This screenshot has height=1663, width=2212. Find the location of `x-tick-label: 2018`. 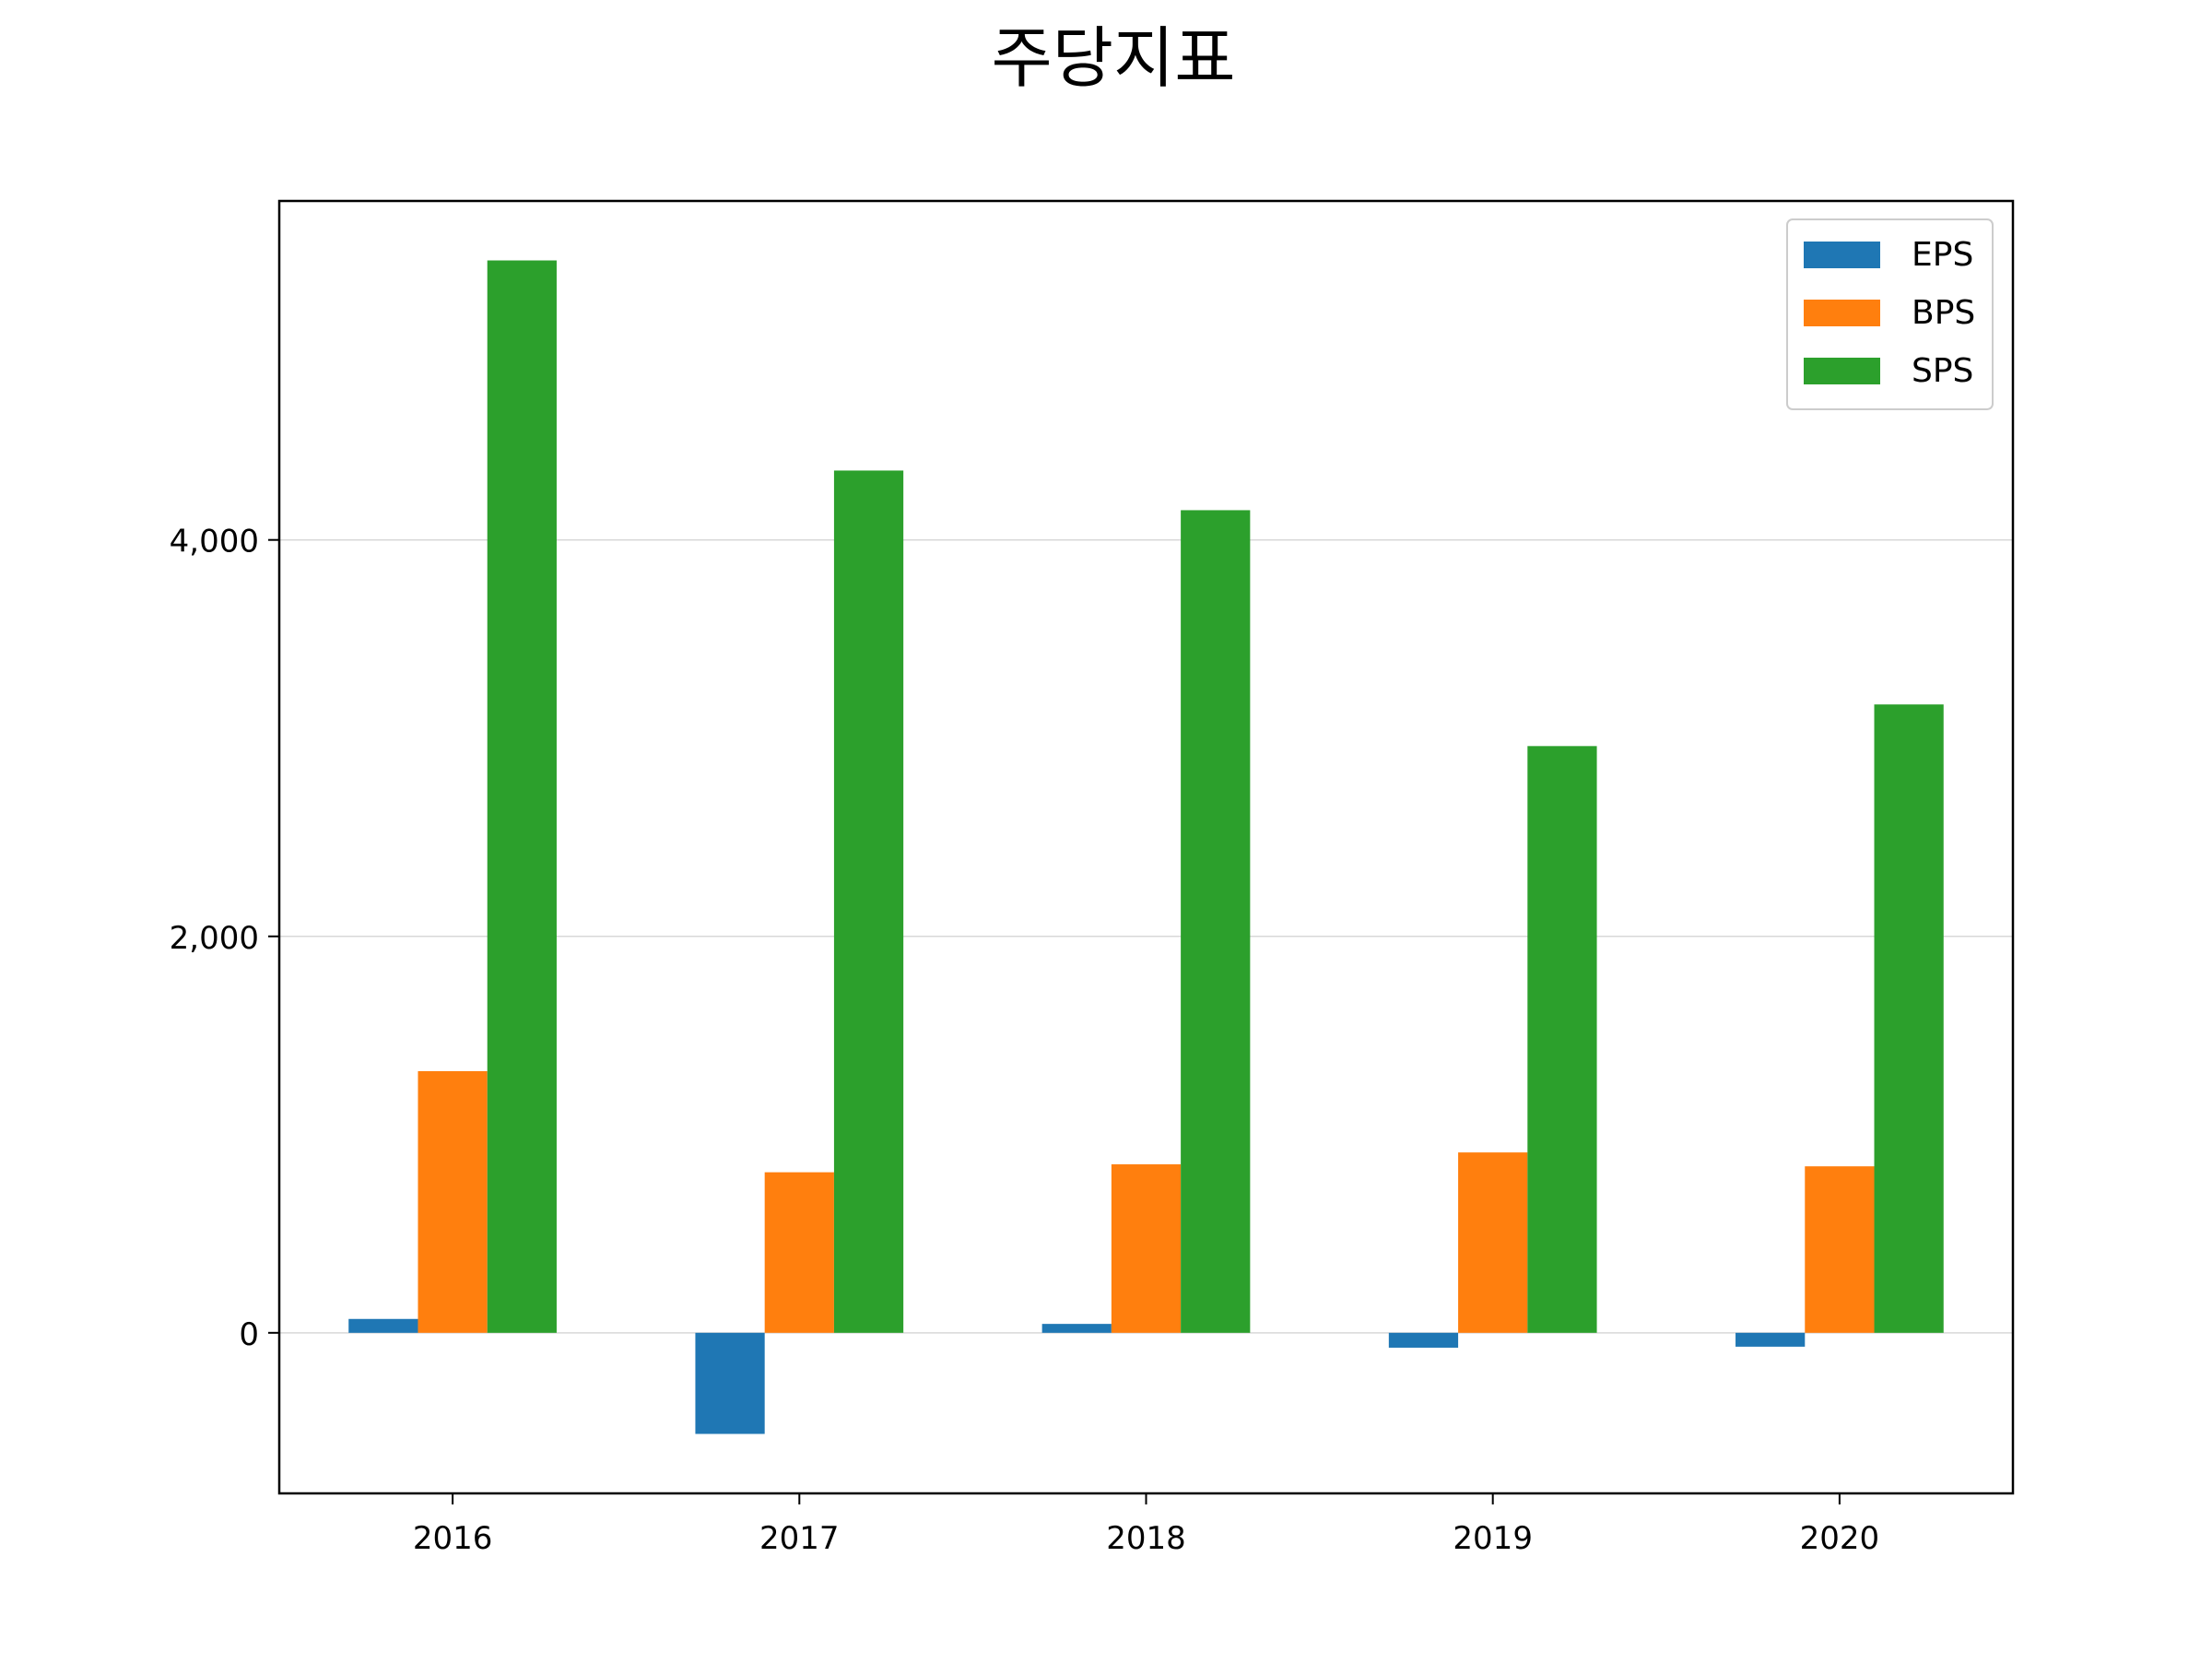

x-tick-label: 2018 is located at coordinates (1146, 1538).